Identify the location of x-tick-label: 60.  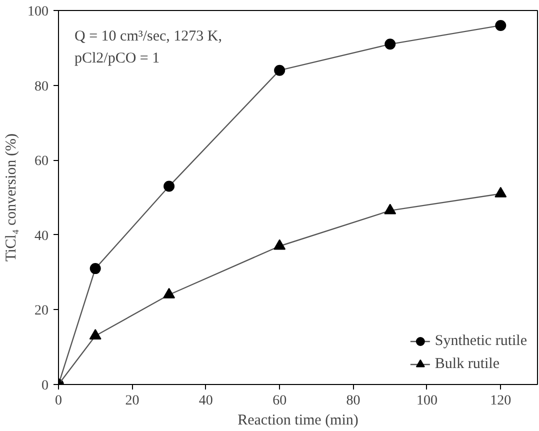
(279, 401).